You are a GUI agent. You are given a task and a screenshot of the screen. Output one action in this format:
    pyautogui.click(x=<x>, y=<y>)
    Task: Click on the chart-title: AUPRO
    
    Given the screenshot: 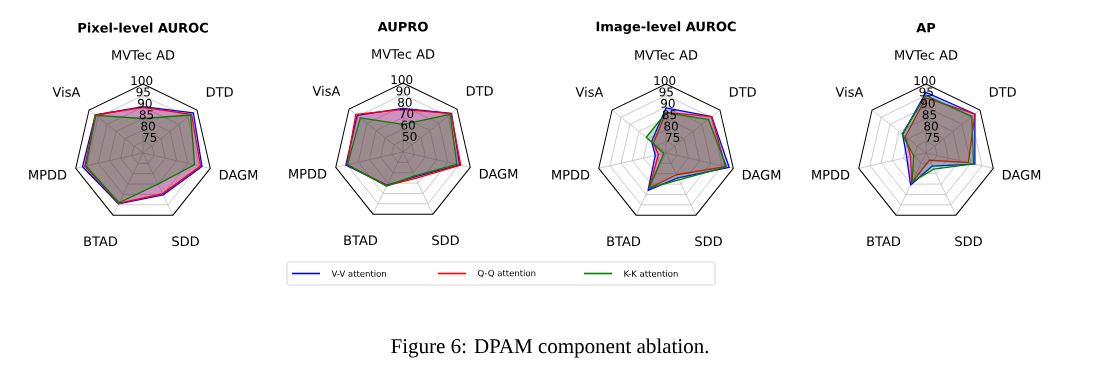 What is the action you would take?
    pyautogui.click(x=402, y=26)
    